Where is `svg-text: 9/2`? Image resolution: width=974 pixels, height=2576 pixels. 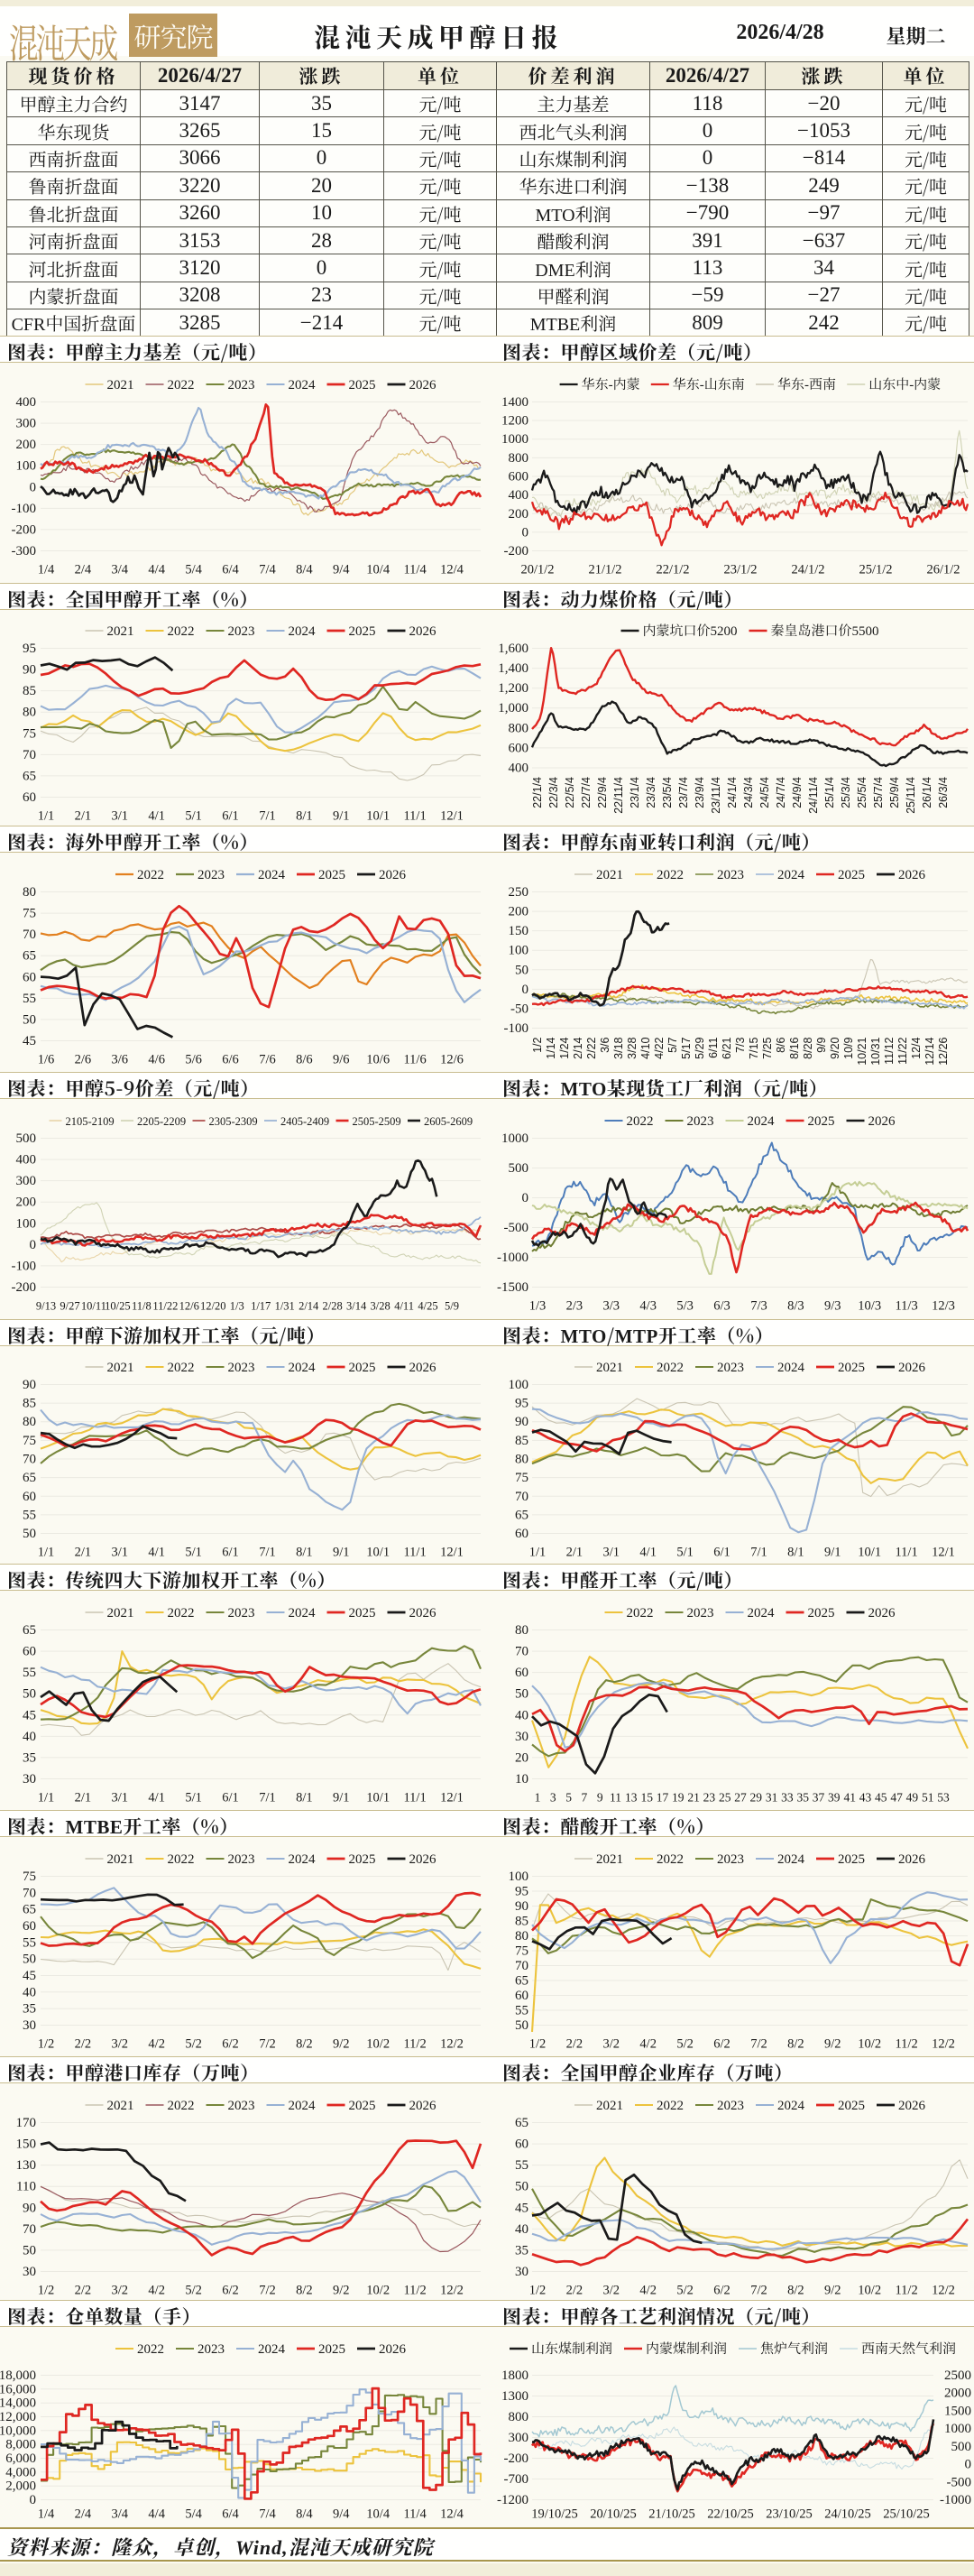
svg-text: 9/2 is located at coordinates (833, 2290).